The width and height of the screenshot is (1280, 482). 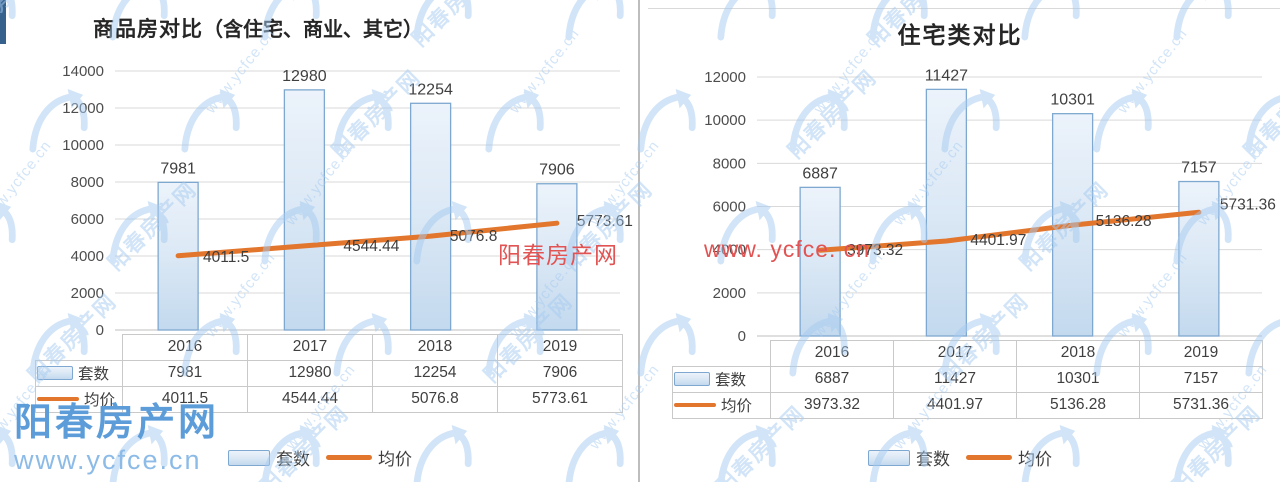 I want to click on line-value-label: 4544.44, so click(x=371, y=246).